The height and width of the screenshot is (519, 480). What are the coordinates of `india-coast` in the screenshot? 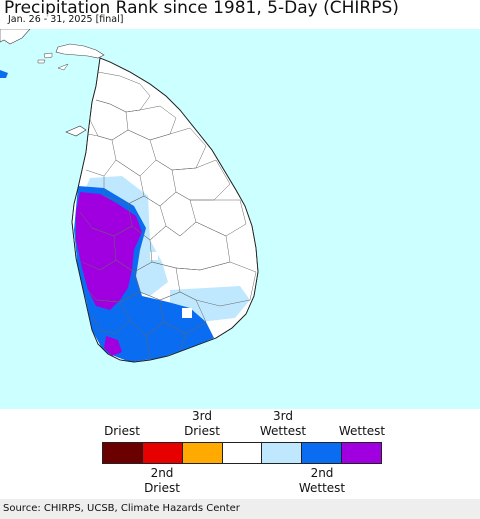 It's located at (15, 37).